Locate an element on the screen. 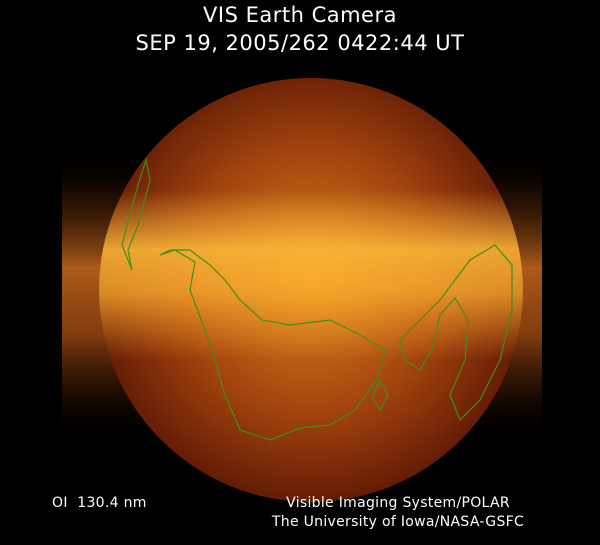  timestamp: SEP 19, 2005/262 0422:44 UT is located at coordinates (300, 43).